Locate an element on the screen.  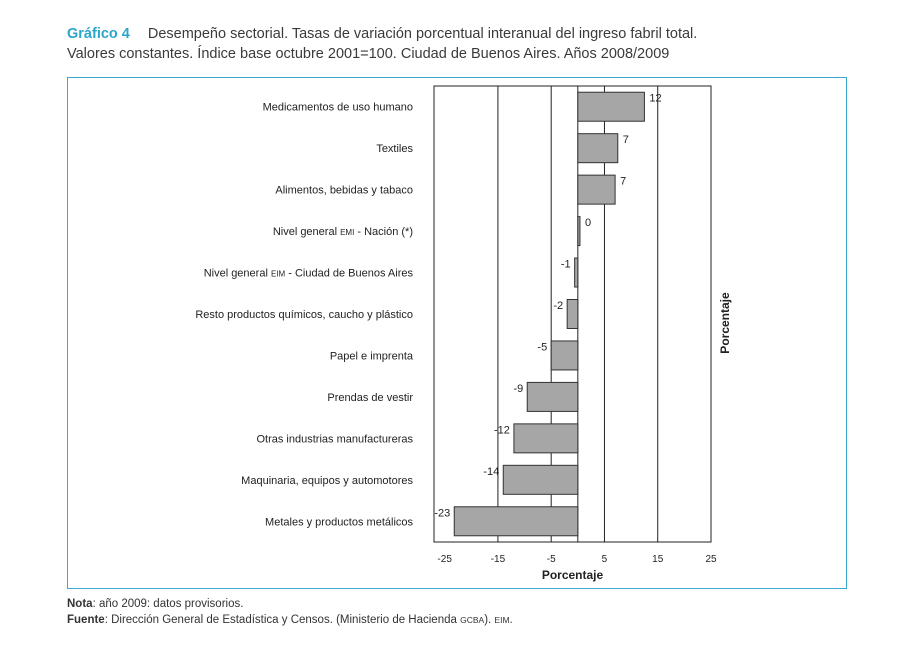
category-label-8: Otras industrias manufactureras is located at coordinates (334, 439).